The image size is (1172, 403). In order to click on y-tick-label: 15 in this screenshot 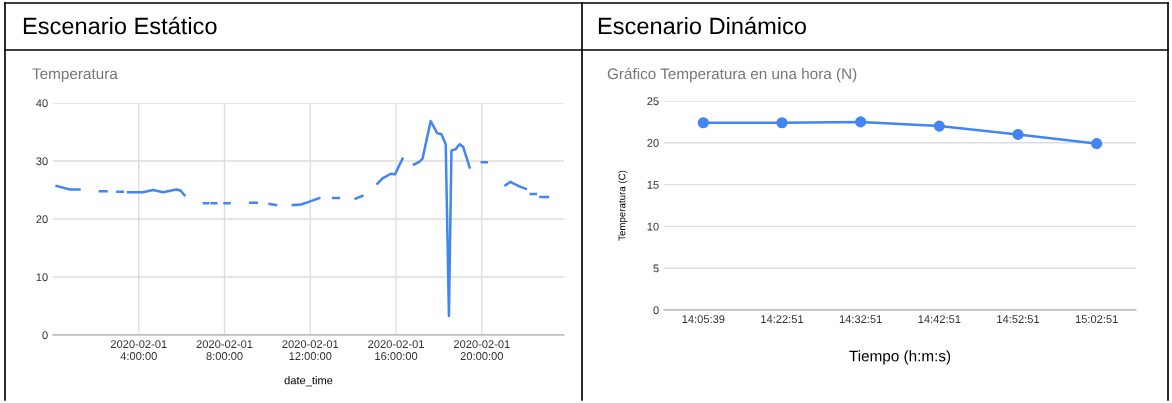, I will do `click(653, 184)`.